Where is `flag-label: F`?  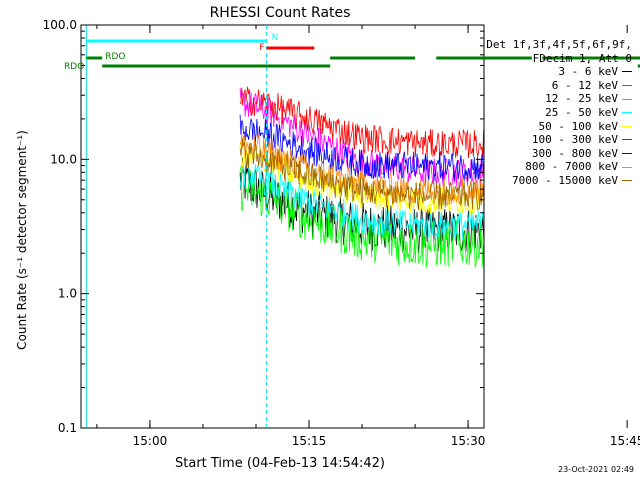
flag-label: F is located at coordinates (261, 48).